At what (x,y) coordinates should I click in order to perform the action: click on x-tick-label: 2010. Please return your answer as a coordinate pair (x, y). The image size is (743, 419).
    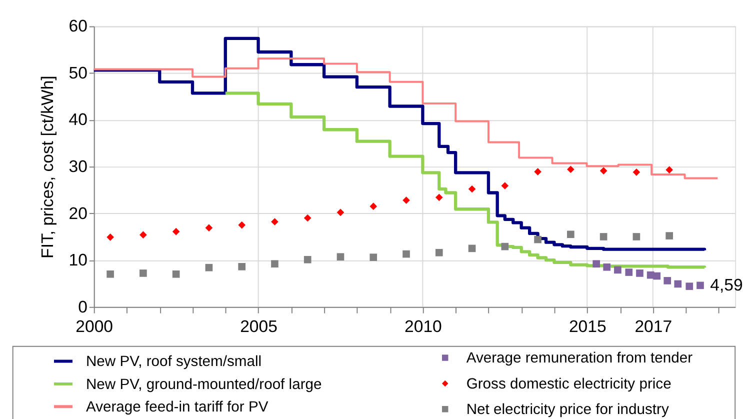
    Looking at the image, I should click on (423, 326).